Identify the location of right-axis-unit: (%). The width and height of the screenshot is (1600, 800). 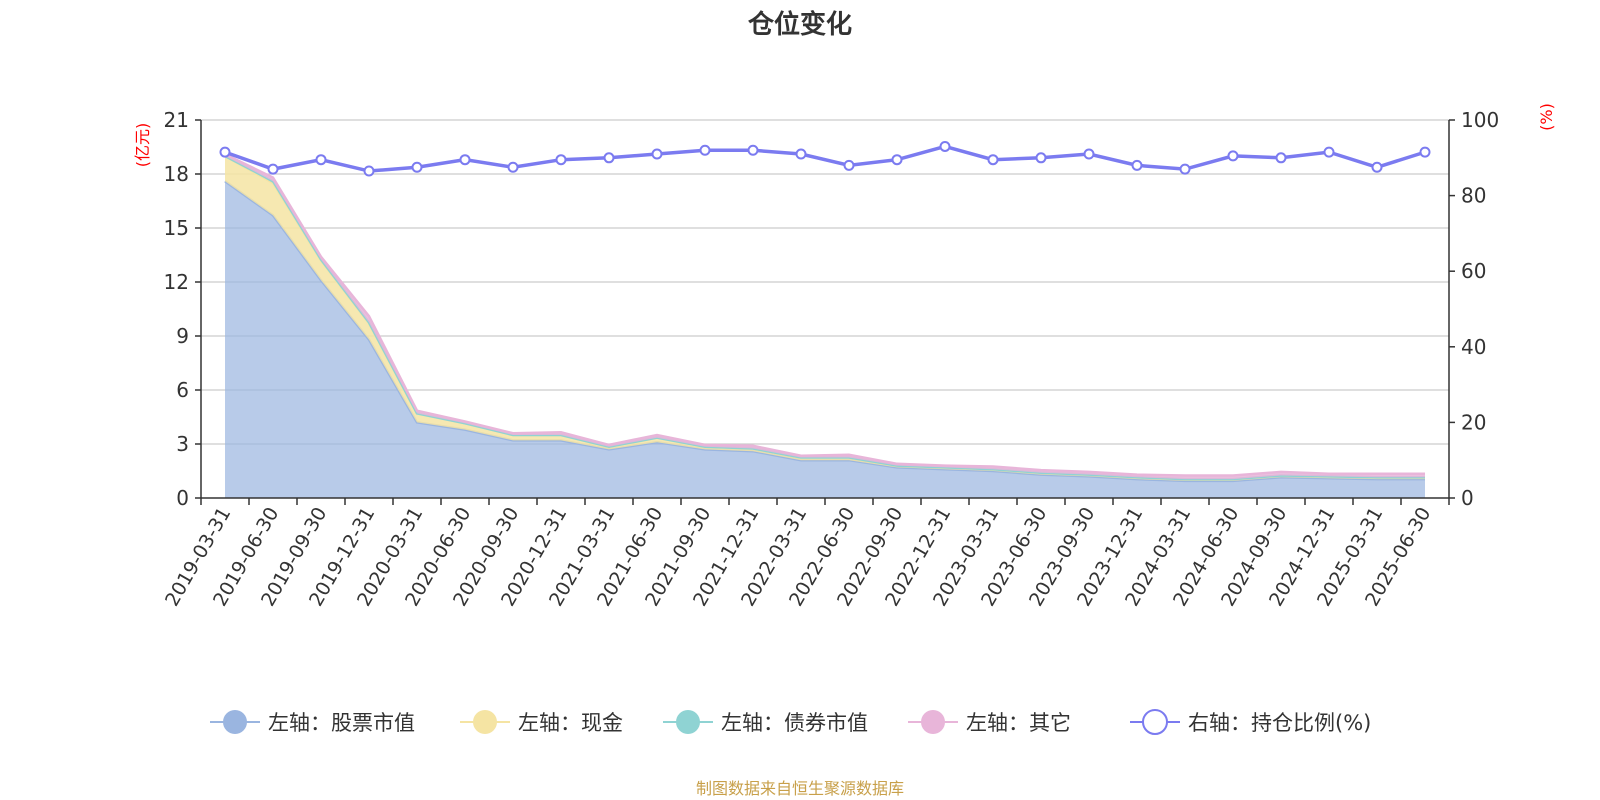
(1546, 117).